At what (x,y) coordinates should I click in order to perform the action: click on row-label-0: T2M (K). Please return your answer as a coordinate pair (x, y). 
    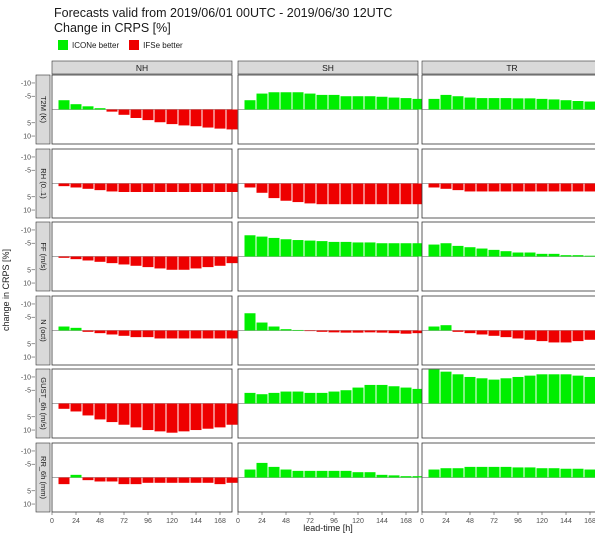
    Looking at the image, I should click on (43, 110).